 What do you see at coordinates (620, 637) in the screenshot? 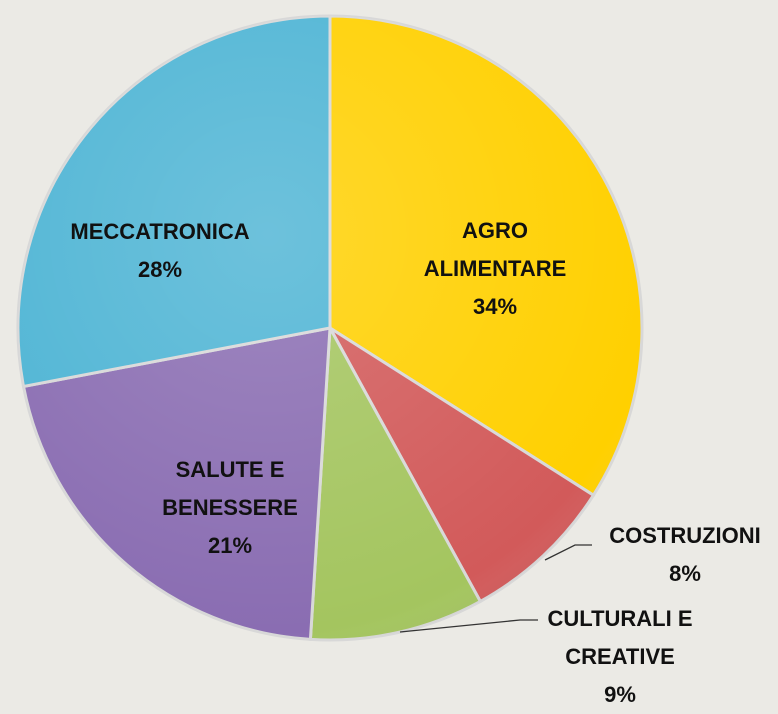
I see `category-label: CULTURALI E CREATIVE` at bounding box center [620, 637].